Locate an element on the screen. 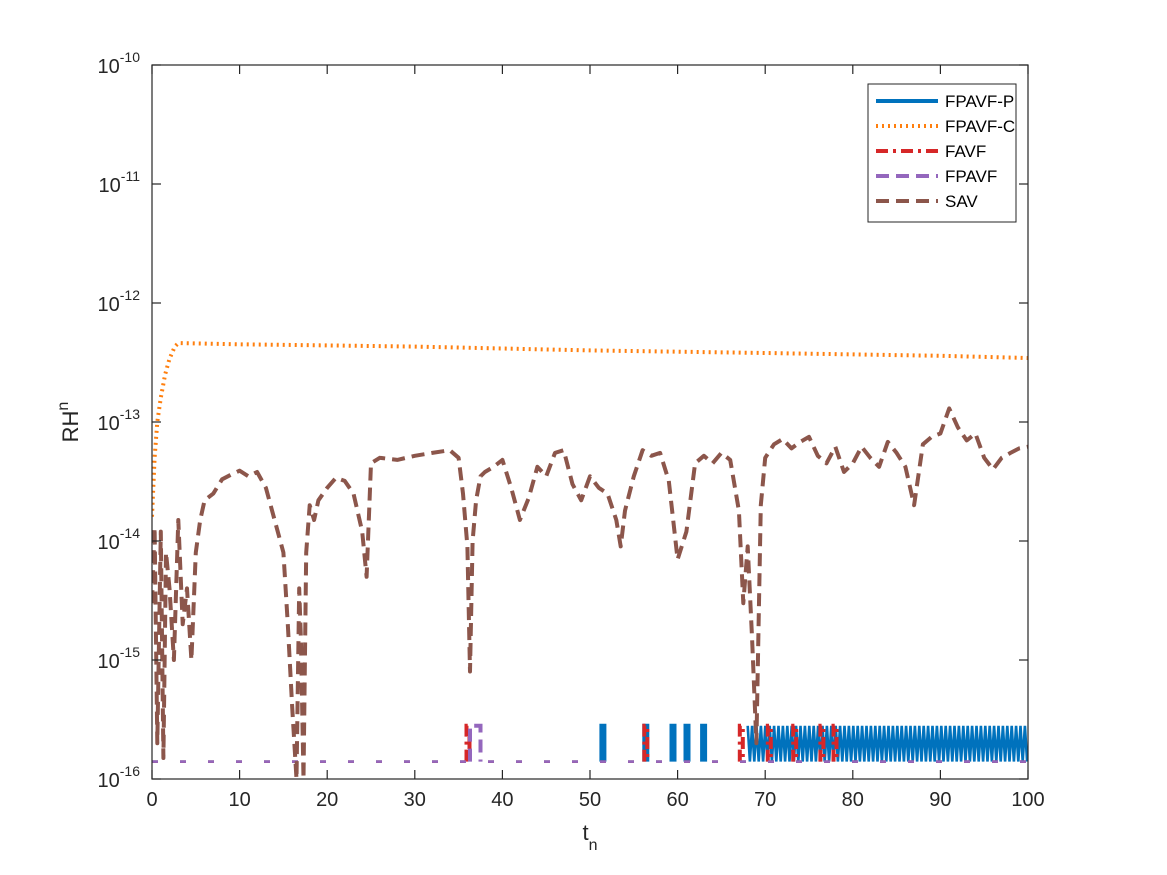 The width and height of the screenshot is (1167, 875). legend: FPAVF-P FPAVF-C FAVF FPAVF SAV is located at coordinates (942, 153).